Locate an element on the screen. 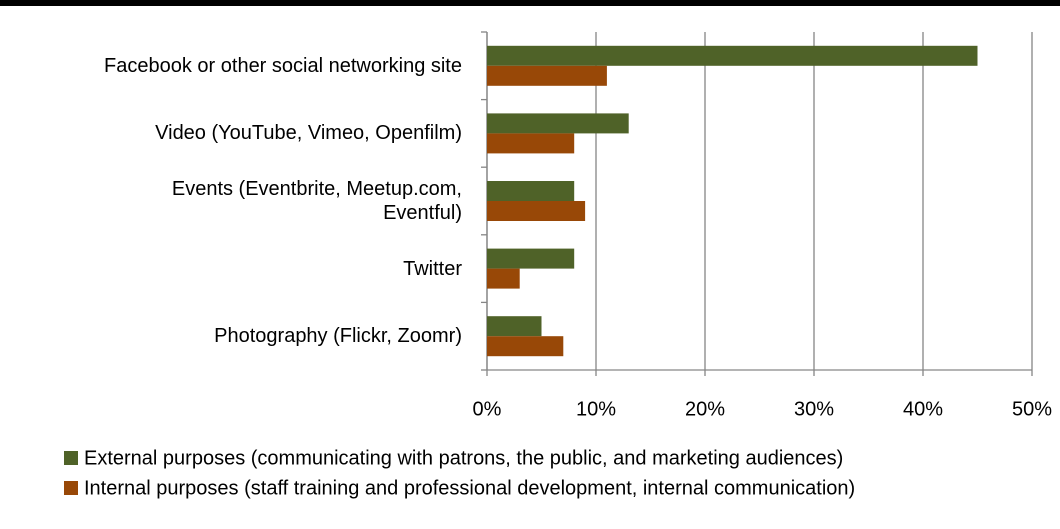 Image resolution: width=1060 pixels, height=529 pixels. x-tick-label: 0% is located at coordinates (487, 409).